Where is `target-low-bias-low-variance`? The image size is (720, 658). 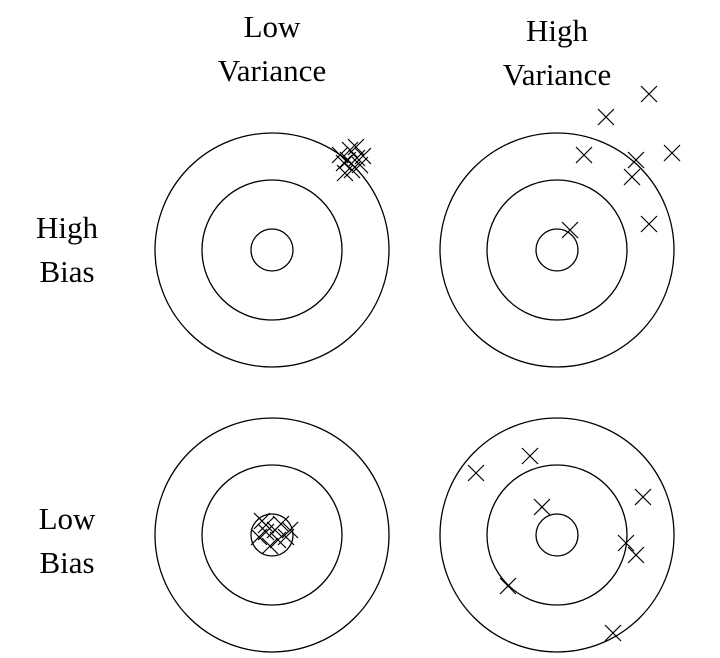
target-low-bias-low-variance is located at coordinates (272, 535).